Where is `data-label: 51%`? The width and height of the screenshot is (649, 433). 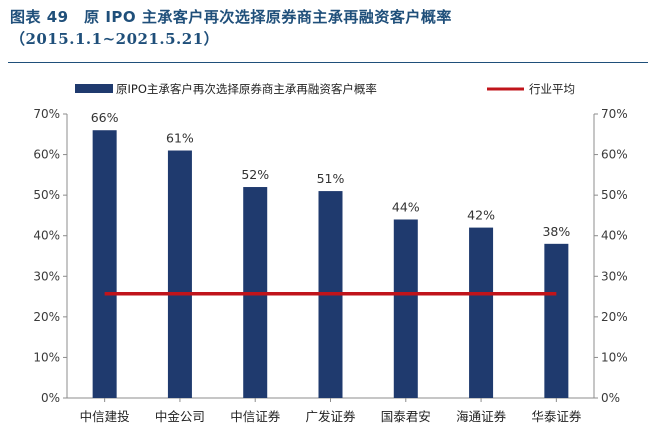 data-label: 51% is located at coordinates (331, 178).